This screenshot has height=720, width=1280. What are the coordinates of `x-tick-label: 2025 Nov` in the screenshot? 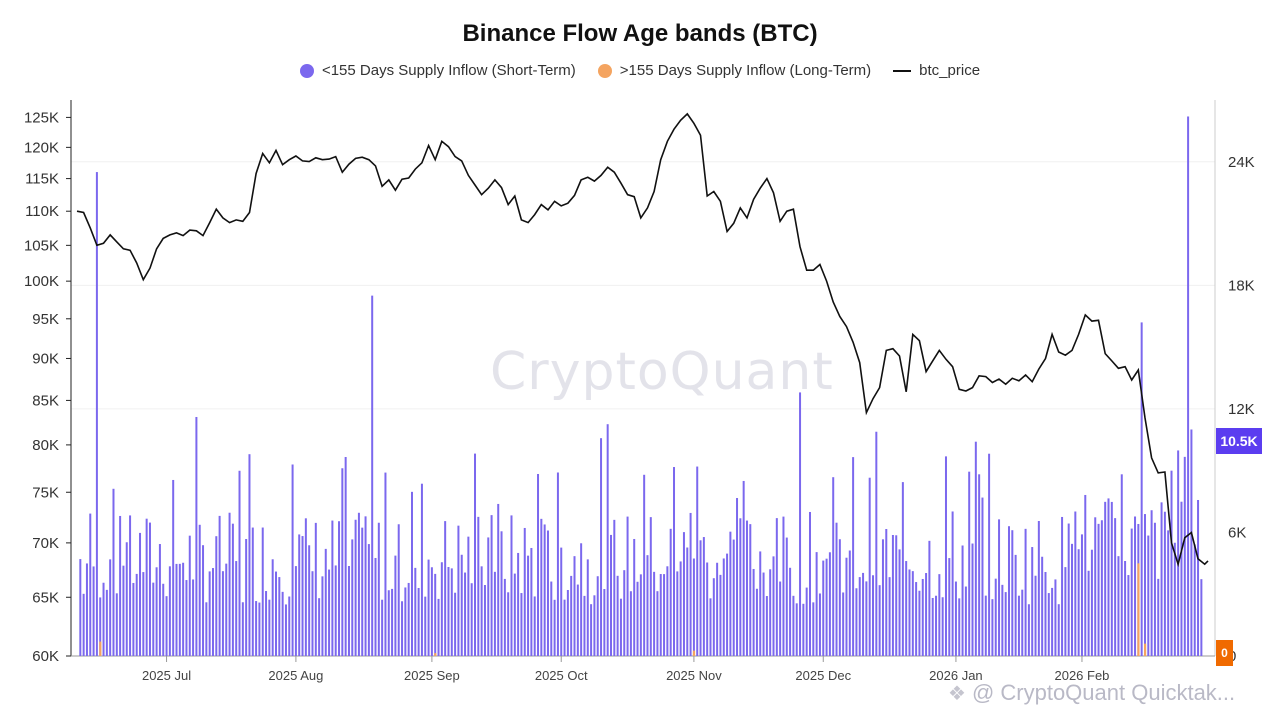 It's located at (694, 675).